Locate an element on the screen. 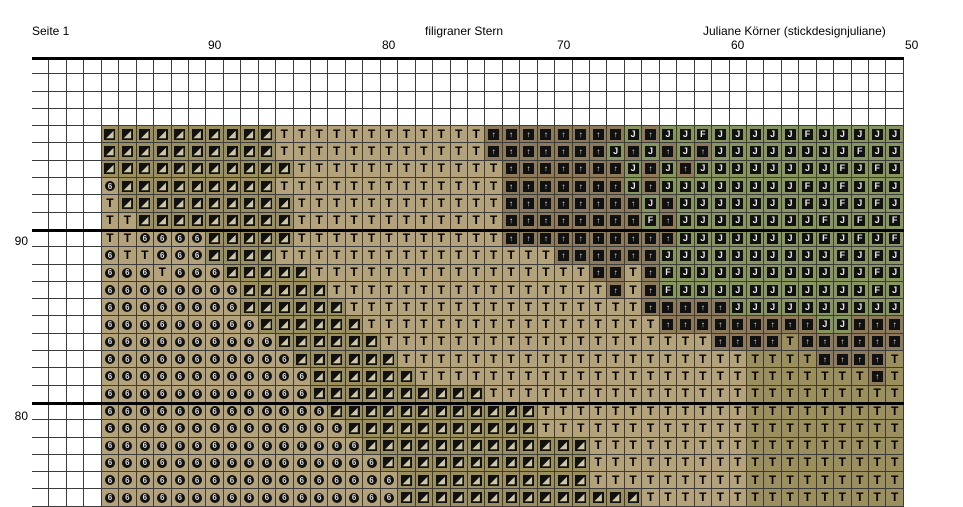 This screenshot has width=963, height=507. stitch-cell: F is located at coordinates (808, 187).